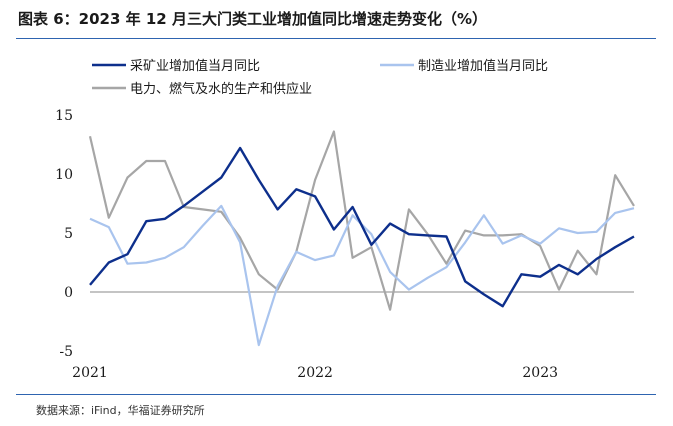 This screenshot has height=426, width=673. What do you see at coordinates (315, 373) in the screenshot?
I see `x-tick-label: 2022` at bounding box center [315, 373].